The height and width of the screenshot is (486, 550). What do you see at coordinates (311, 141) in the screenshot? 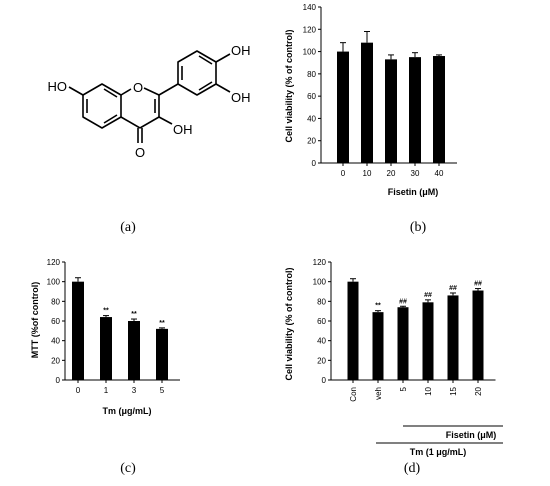
I see `chart-b-ytick-label: 20` at bounding box center [311, 141].